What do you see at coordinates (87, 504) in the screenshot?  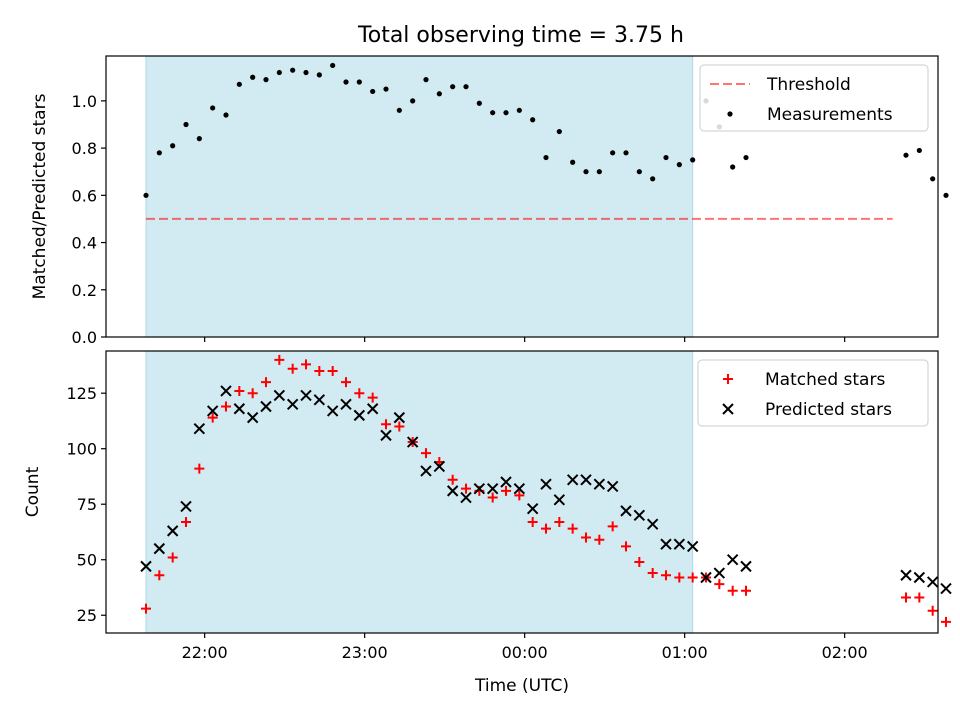 I see `y-tick-label: 75` at bounding box center [87, 504].